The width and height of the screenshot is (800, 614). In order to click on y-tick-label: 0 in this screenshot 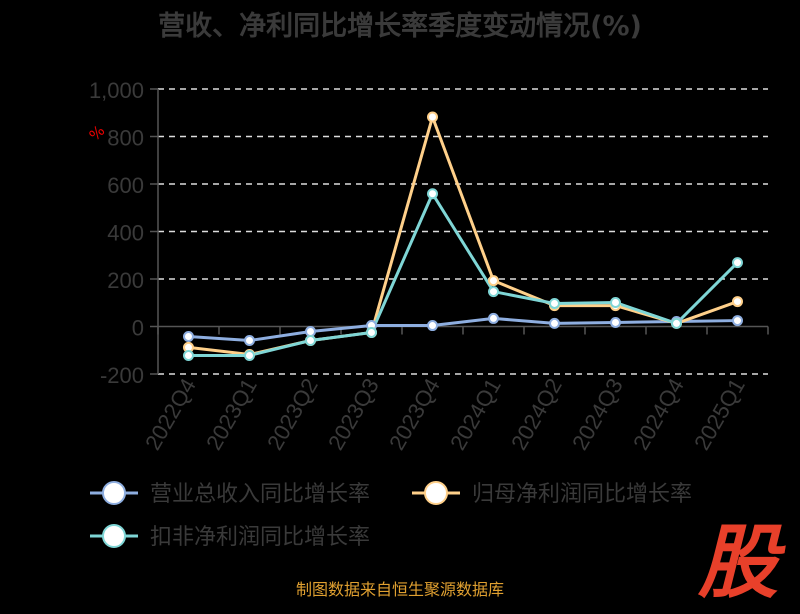, I will do `click(138, 328)`.